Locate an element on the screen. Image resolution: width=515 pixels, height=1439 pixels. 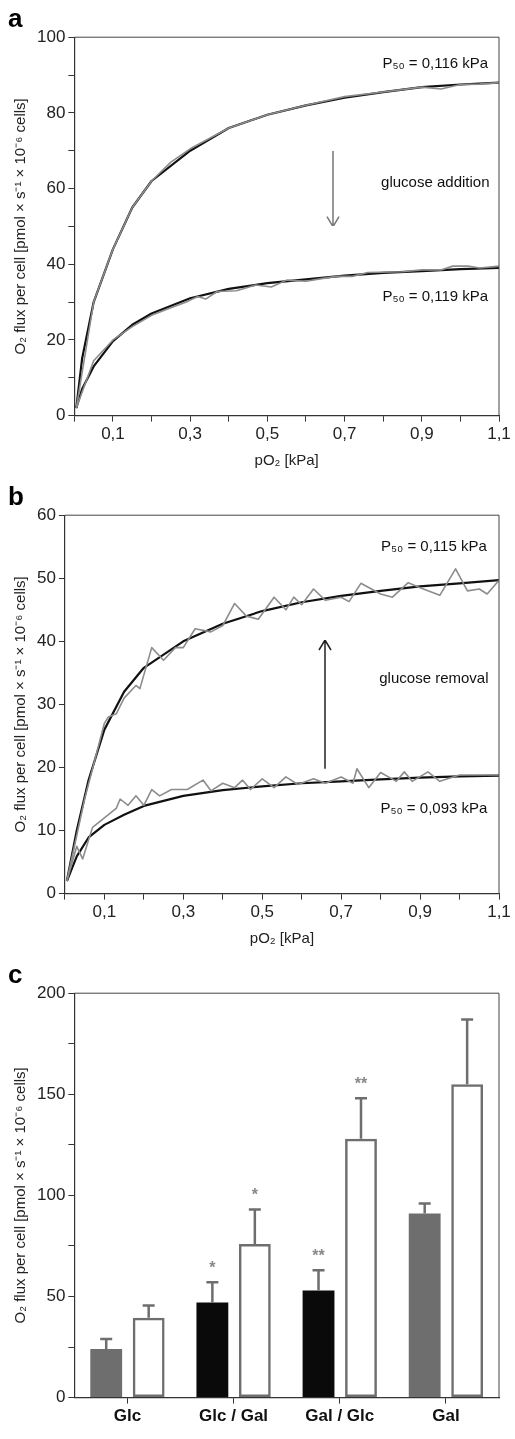
x-tick-label: Glc is located at coordinates (127, 1416).